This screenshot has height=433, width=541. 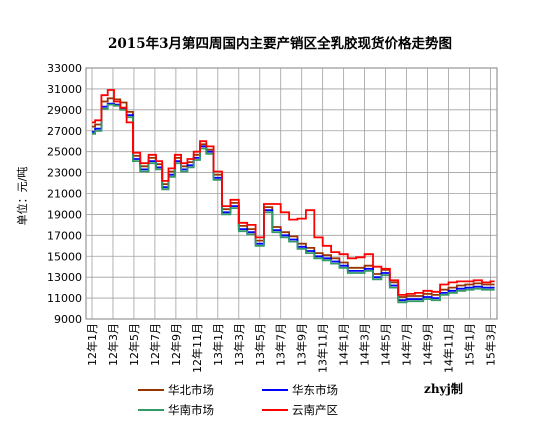 What do you see at coordinates (113, 344) in the screenshot?
I see `x-tick-label: 12年3月` at bounding box center [113, 344].